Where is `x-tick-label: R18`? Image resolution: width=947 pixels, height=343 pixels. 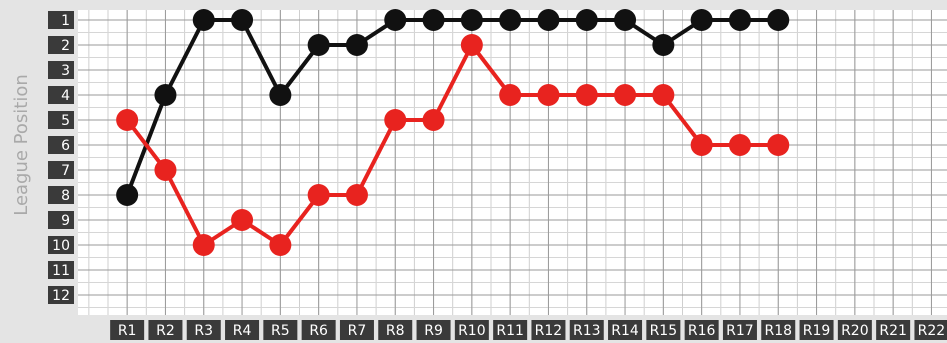 x-tick-label: R18 is located at coordinates (778, 331).